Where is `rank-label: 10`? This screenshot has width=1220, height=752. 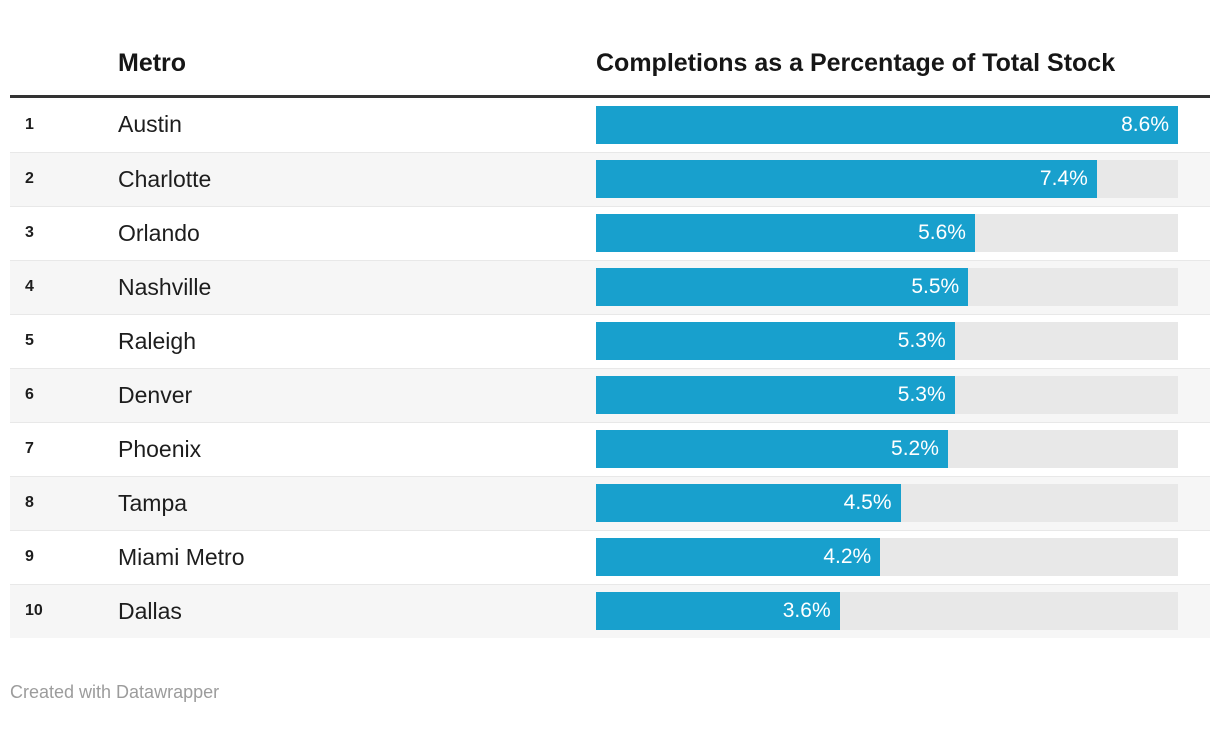
rank-label: 10 is located at coordinates (34, 610).